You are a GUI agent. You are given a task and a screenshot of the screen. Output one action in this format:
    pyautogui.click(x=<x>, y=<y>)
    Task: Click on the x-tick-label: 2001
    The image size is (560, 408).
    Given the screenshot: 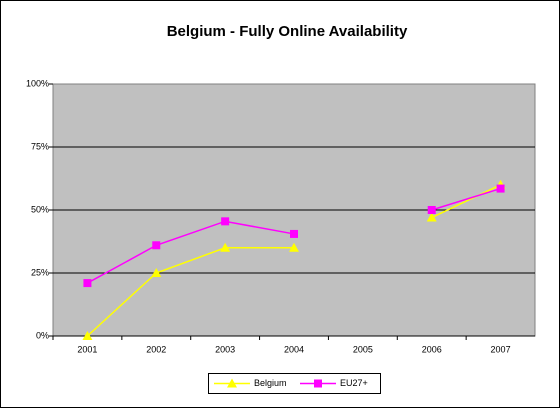 What is the action you would take?
    pyautogui.click(x=87, y=349)
    